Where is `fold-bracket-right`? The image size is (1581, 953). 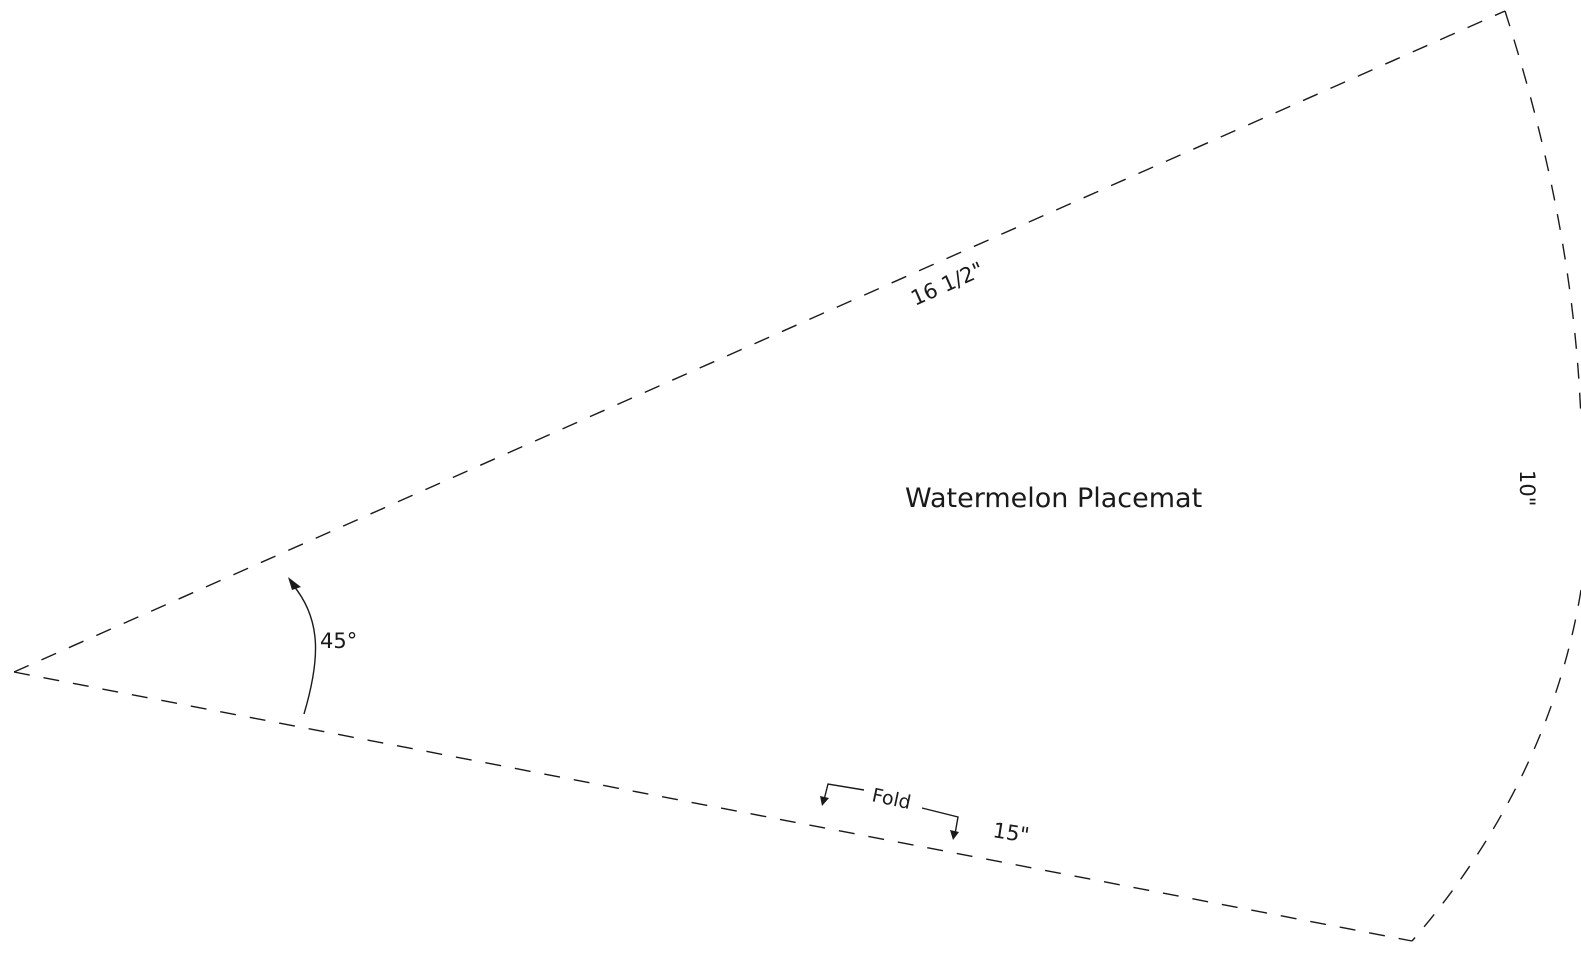 fold-bracket-right is located at coordinates (940, 821).